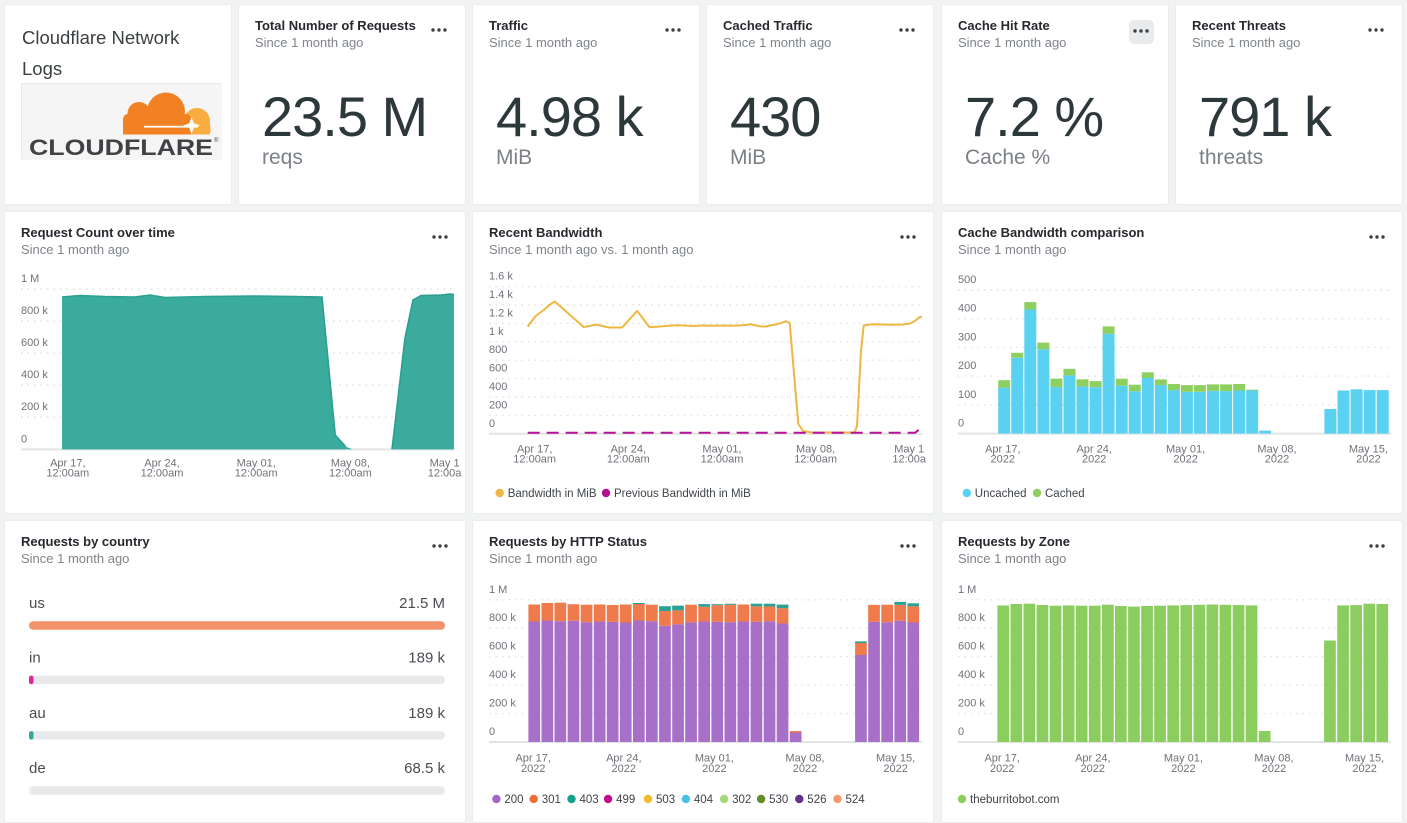 The width and height of the screenshot is (1407, 823). What do you see at coordinates (498, 369) in the screenshot?
I see `svg-text: 600` at bounding box center [498, 369].